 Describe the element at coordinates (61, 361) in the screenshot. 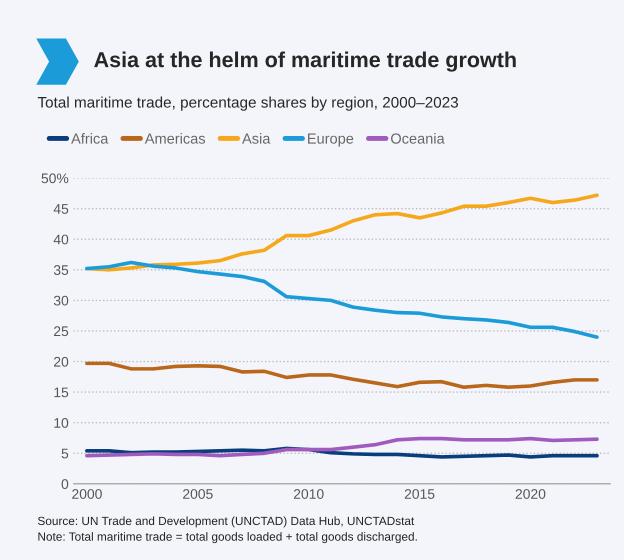

I see `y-tick-label: 20` at that location.